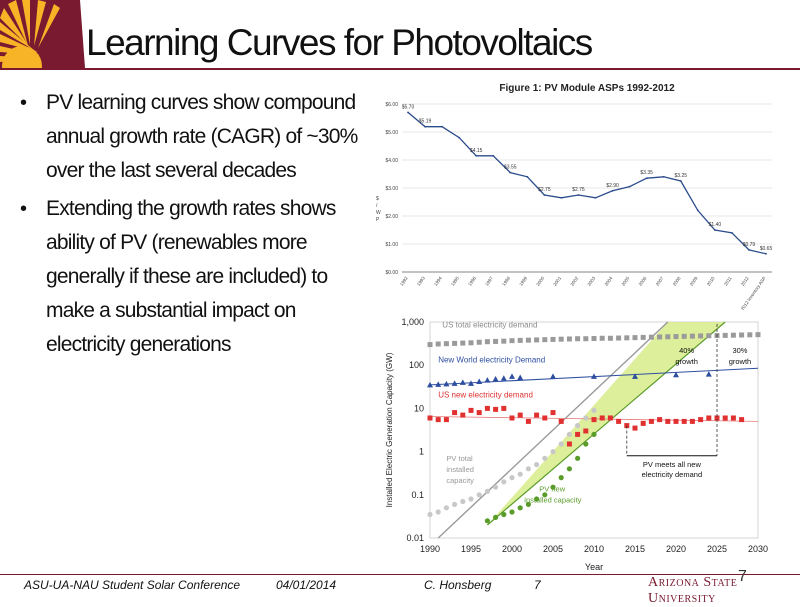 The width and height of the screenshot is (800, 607). I want to click on sunburst-logo, so click(42, 35).